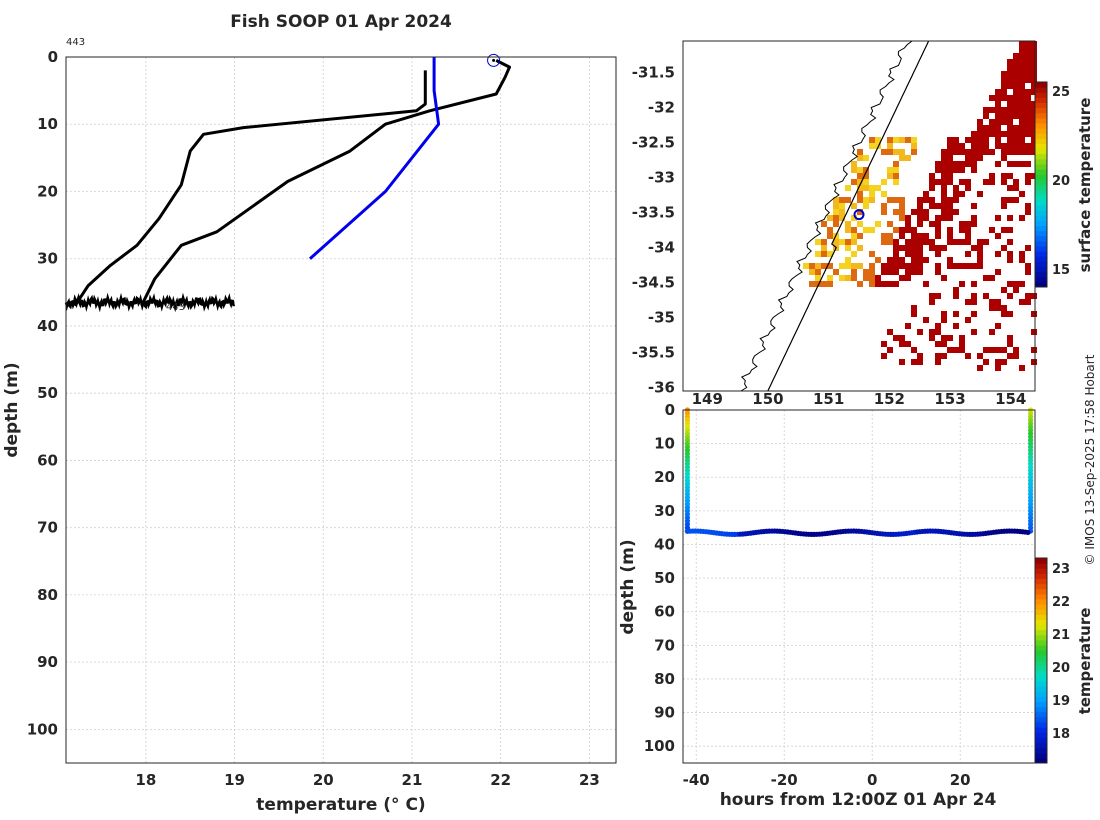 The image size is (1100, 820). Describe the element at coordinates (661, 108) in the screenshot. I see `map-lat-tick-label: -32` at that location.